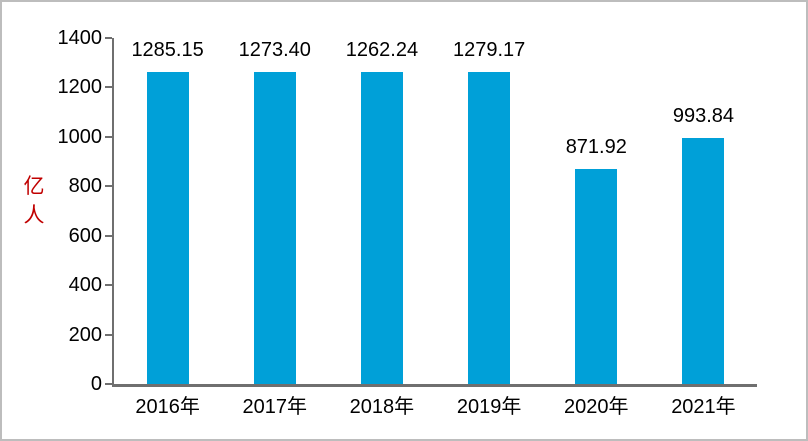 The image size is (808, 441). What do you see at coordinates (596, 407) in the screenshot?
I see `x-axis-label: 2020年` at bounding box center [596, 407].